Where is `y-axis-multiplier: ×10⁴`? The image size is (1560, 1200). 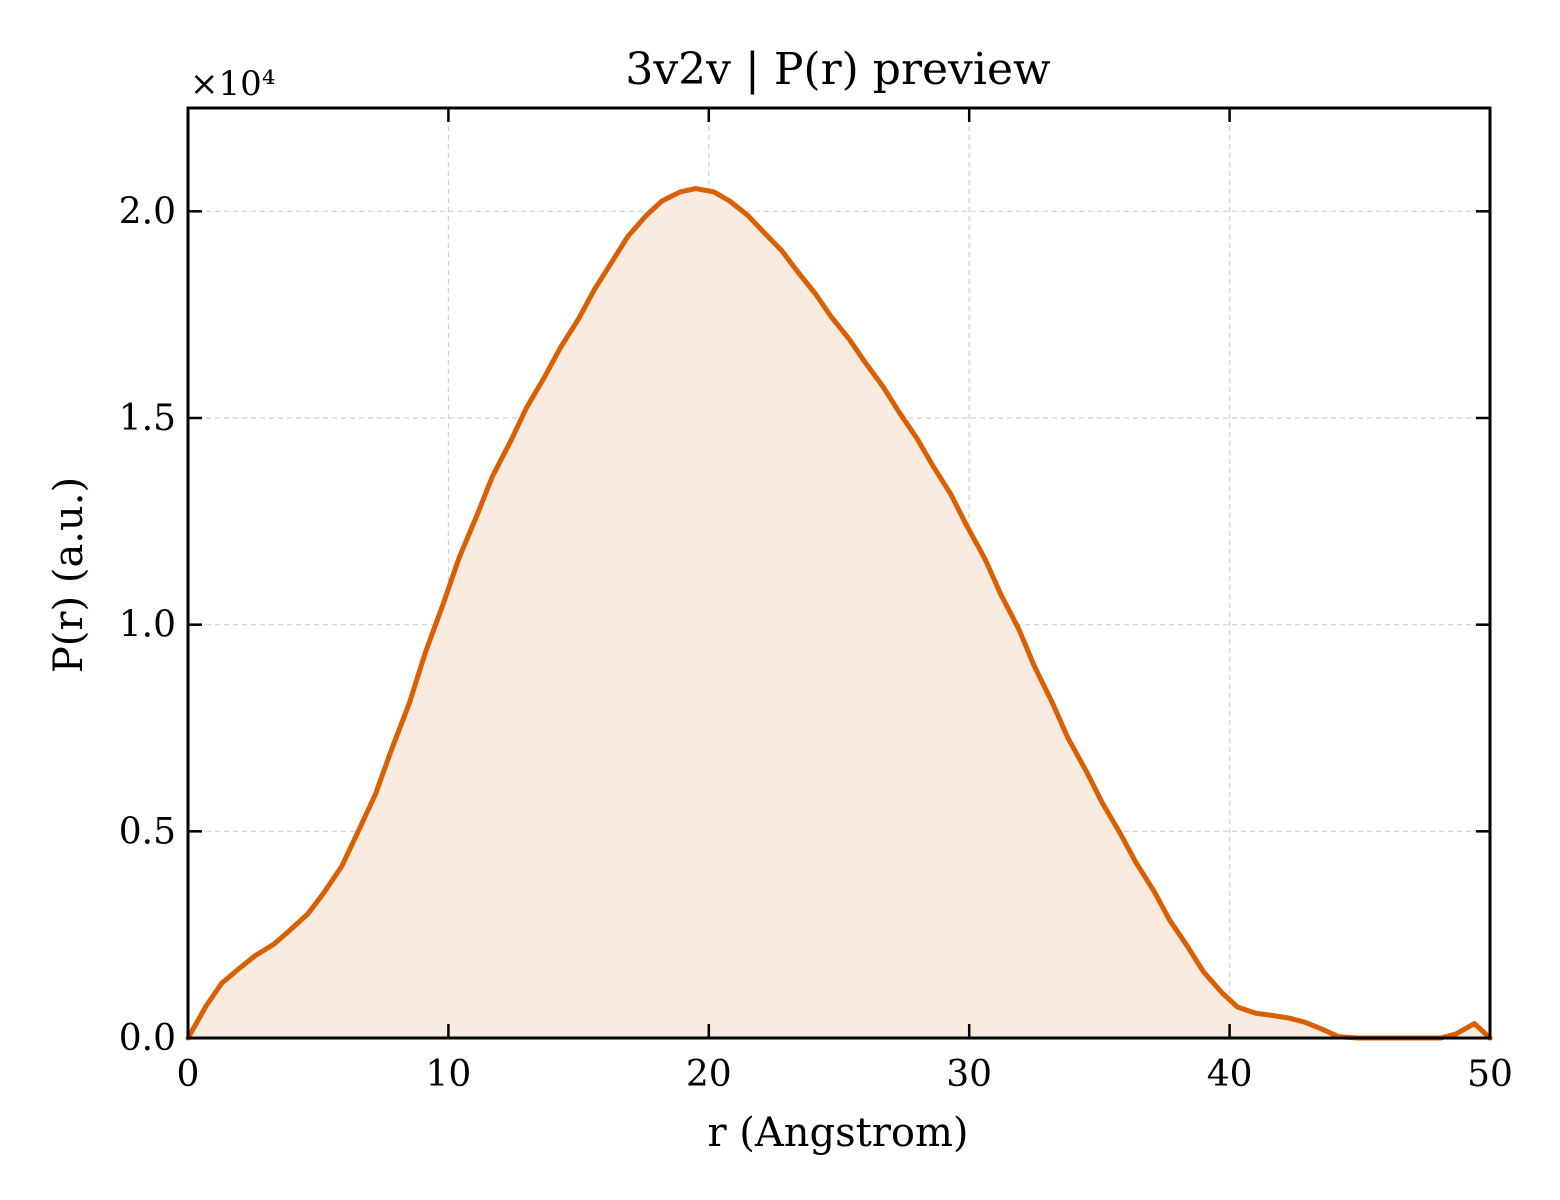 y-axis-multiplier: ×10⁴ is located at coordinates (232, 84).